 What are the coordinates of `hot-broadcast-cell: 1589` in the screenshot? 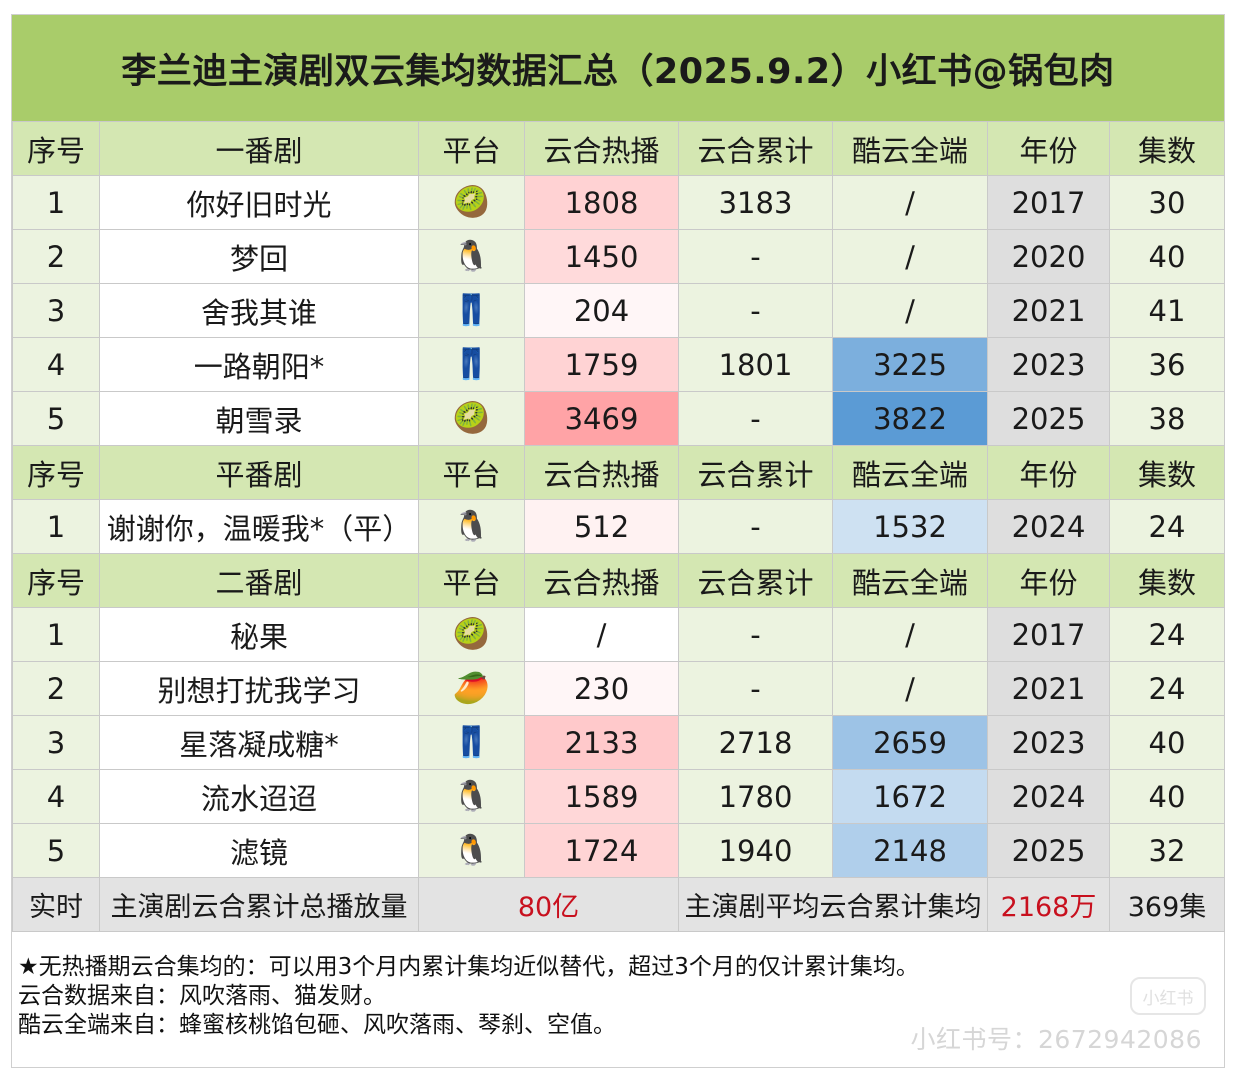 It's located at (601, 796).